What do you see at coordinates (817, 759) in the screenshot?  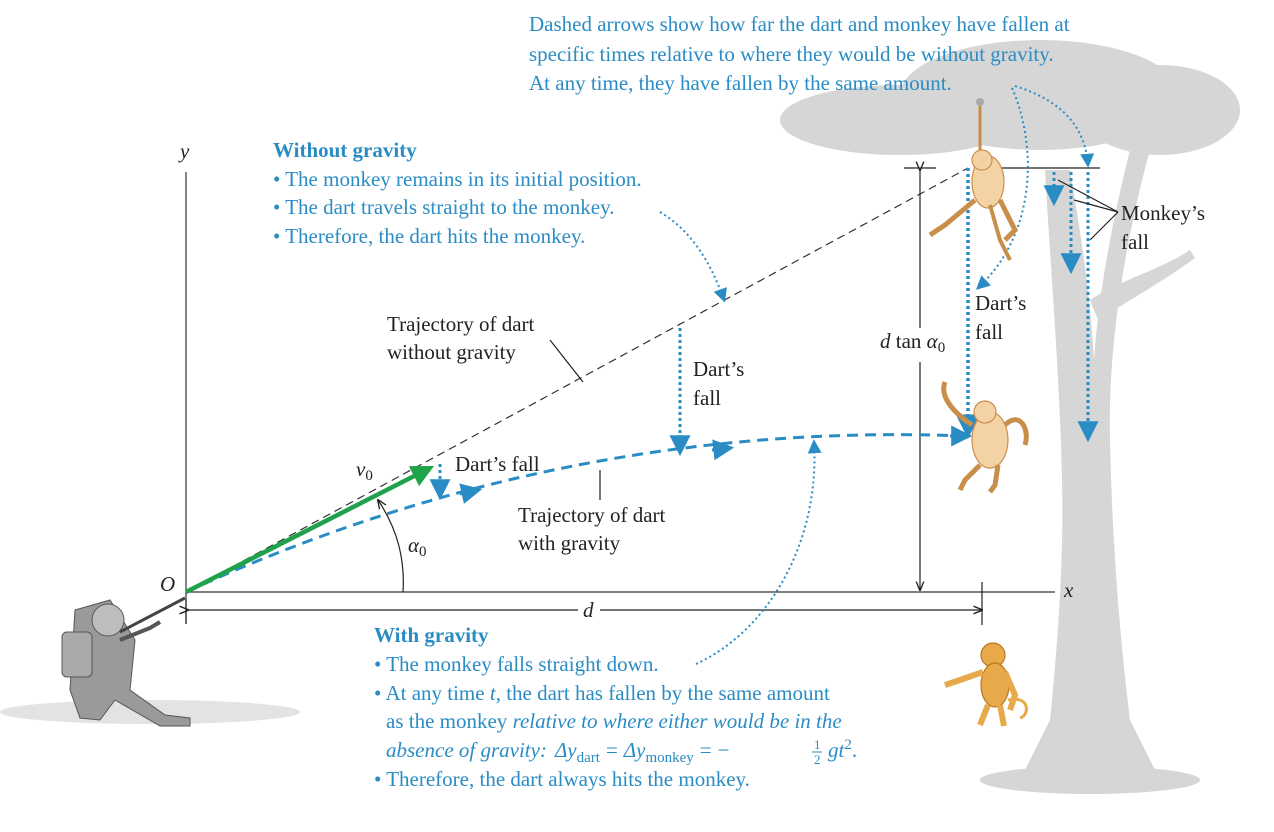 I see `fraction-denominator: 2` at bounding box center [817, 759].